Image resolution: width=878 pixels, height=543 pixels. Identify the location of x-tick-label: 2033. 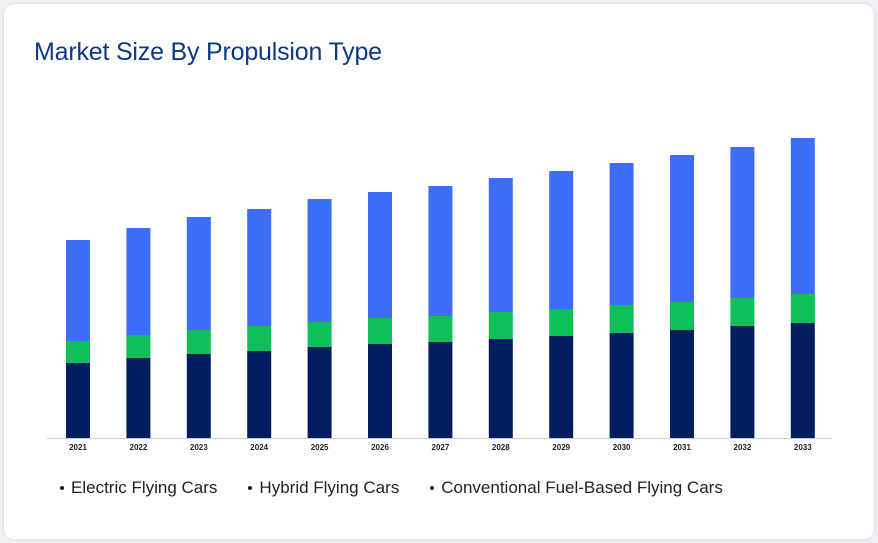
(803, 447).